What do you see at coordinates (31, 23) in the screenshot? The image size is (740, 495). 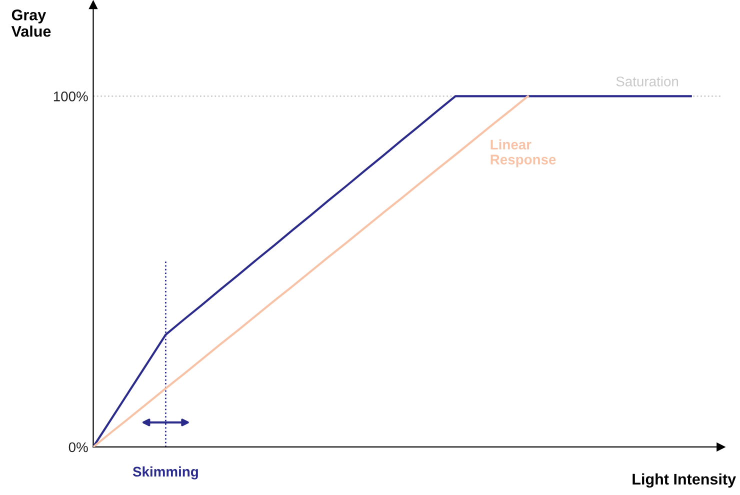 I see `y-axis-title: Gray Value` at bounding box center [31, 23].